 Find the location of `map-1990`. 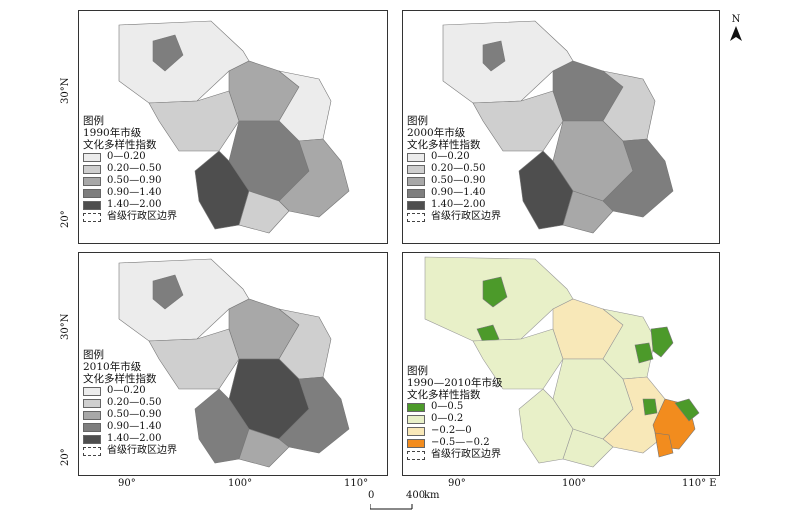

map-1990 is located at coordinates (234, 127).